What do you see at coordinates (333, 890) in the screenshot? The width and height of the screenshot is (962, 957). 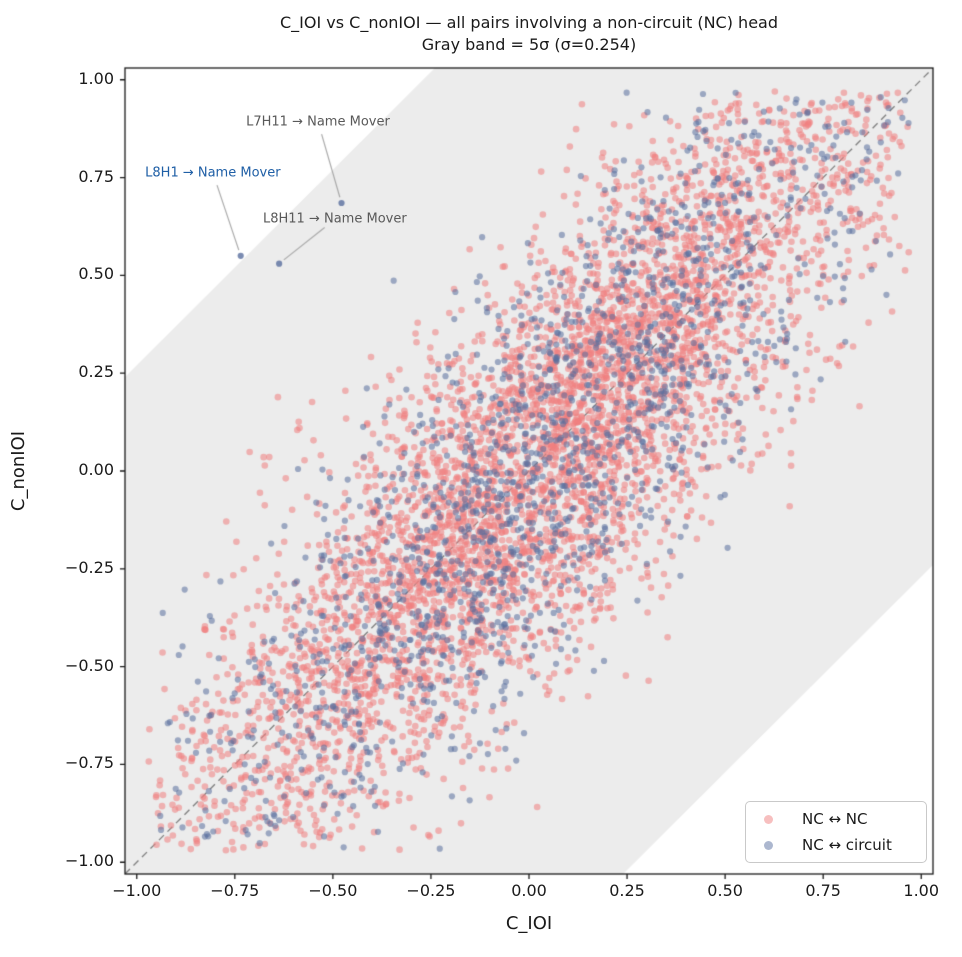 I see `x-tick-label: −0.50` at bounding box center [333, 890].